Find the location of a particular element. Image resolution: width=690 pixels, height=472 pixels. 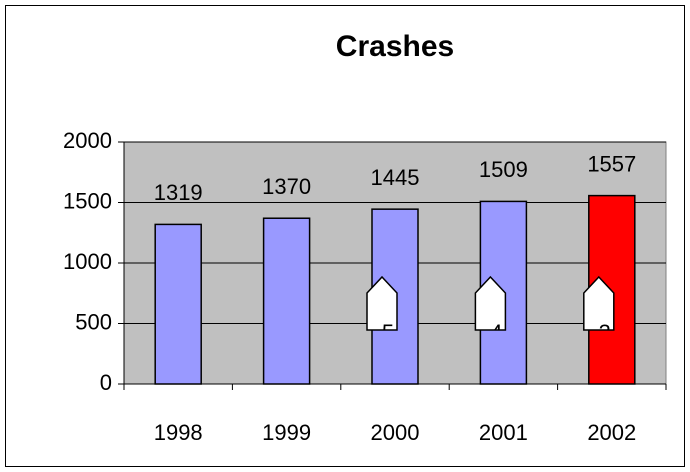

annotation-text: 5 is located at coordinates (388, 332).